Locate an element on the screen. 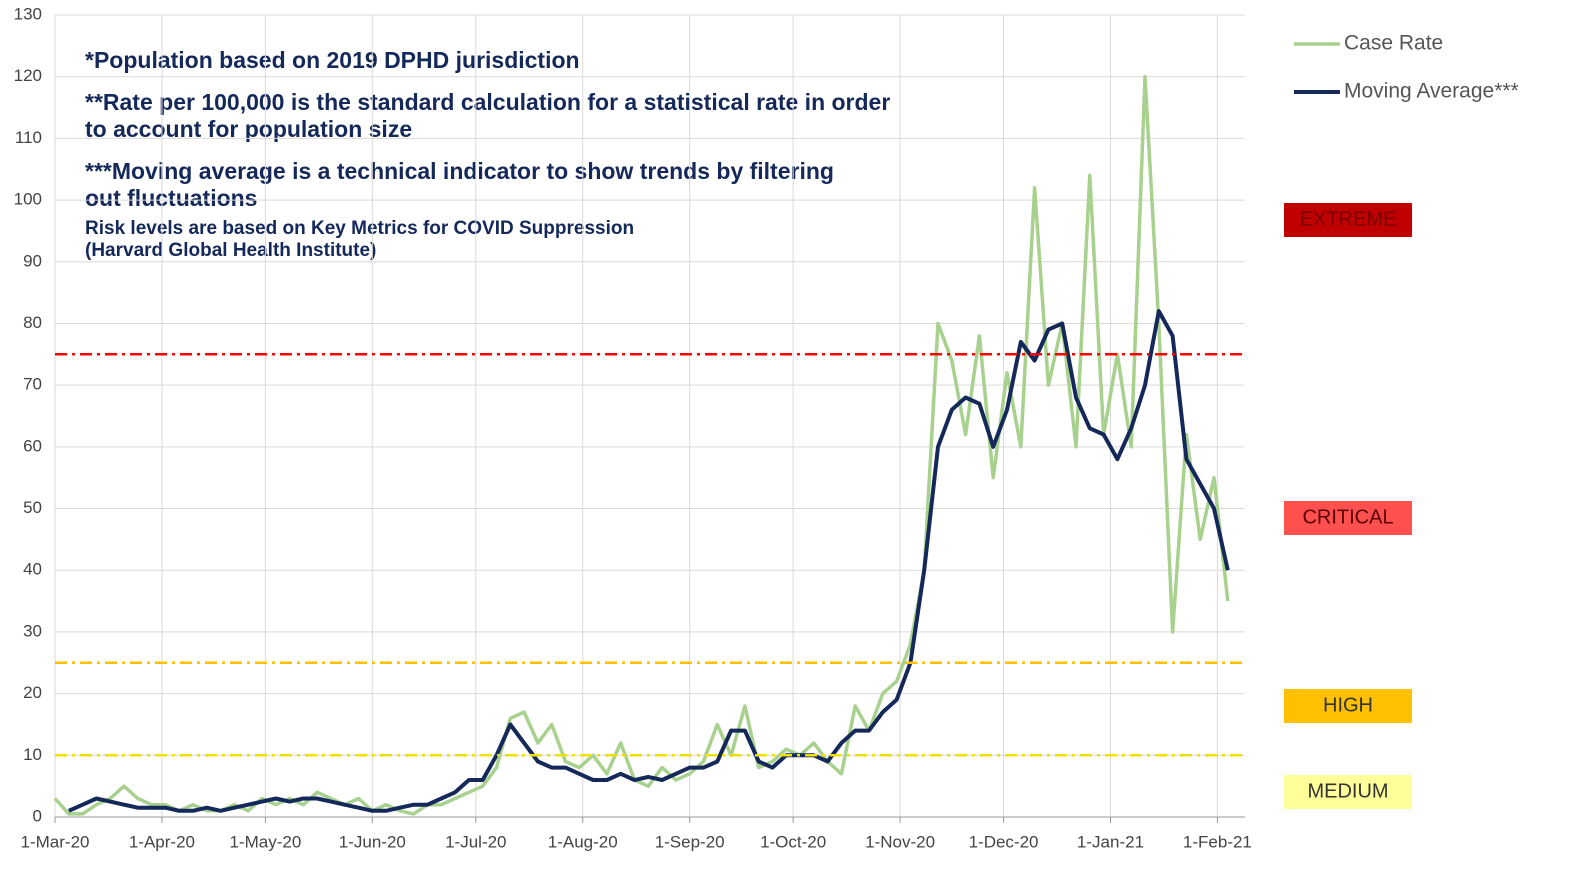 The height and width of the screenshot is (869, 1584). annotation: to account for population size is located at coordinates (248, 129).